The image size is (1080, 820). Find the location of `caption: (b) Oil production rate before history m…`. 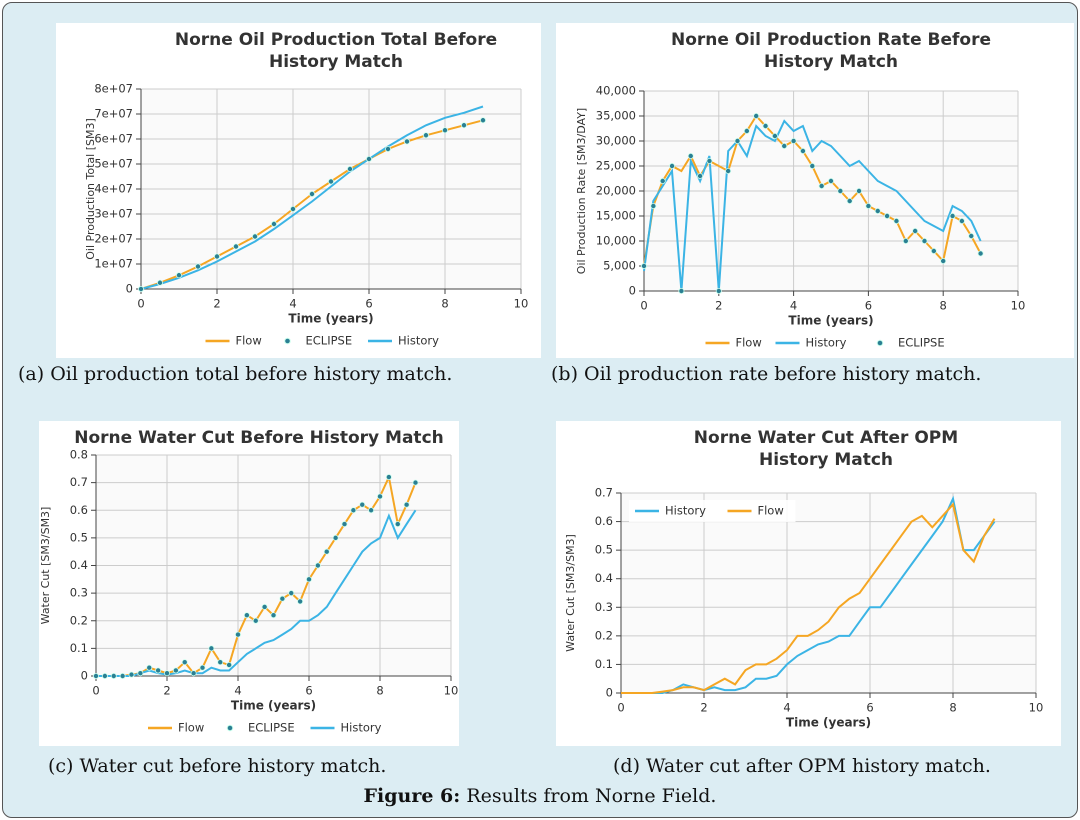

caption: (b) Oil production rate before history m… is located at coordinates (766, 374).